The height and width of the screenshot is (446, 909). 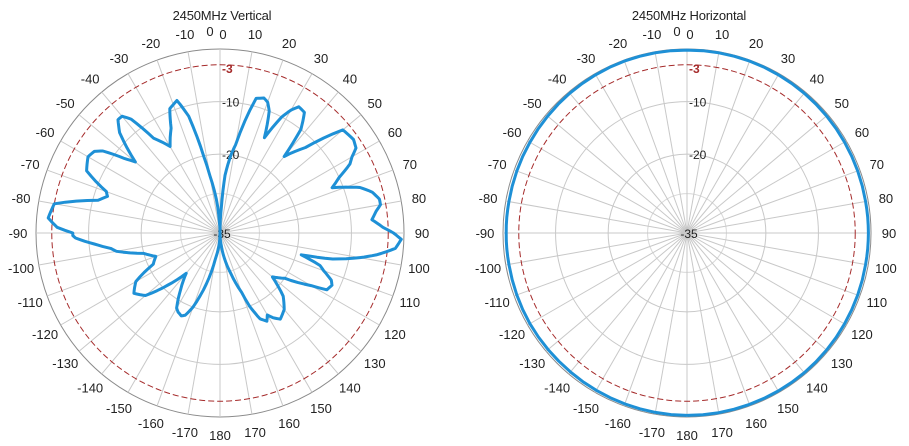 I want to click on angle-label: 170, so click(x=255, y=432).